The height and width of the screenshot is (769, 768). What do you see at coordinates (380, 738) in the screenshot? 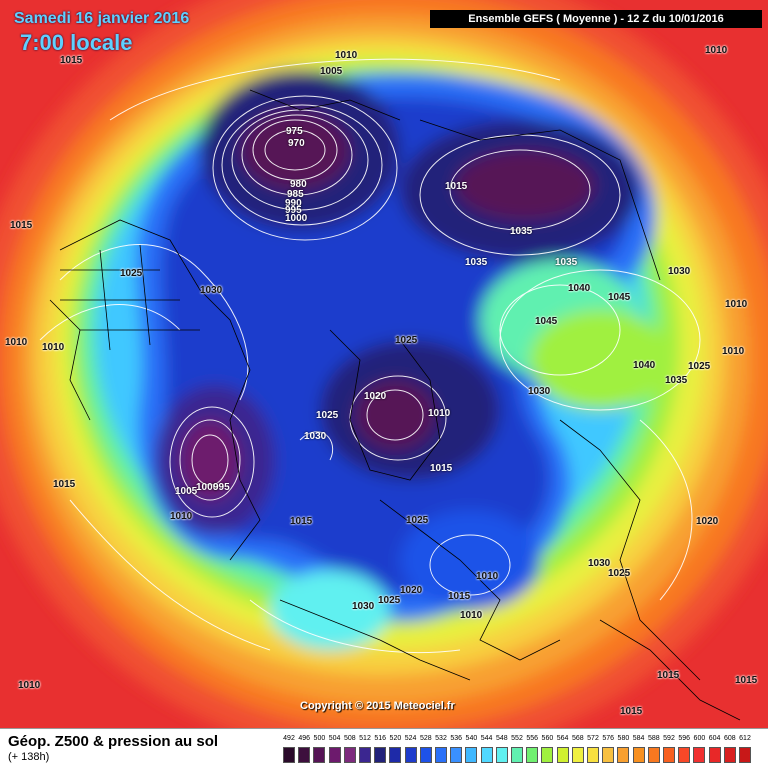
I see `legend-value: 516` at bounding box center [380, 738].